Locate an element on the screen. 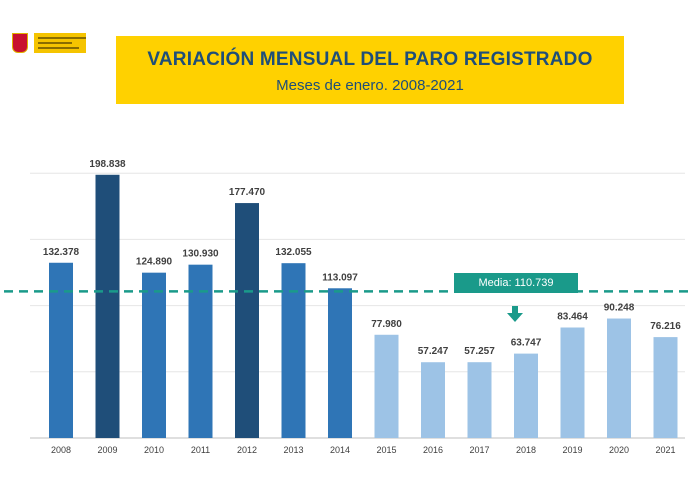 The width and height of the screenshot is (696, 481). x-tick-2020: 2020 is located at coordinates (619, 450).